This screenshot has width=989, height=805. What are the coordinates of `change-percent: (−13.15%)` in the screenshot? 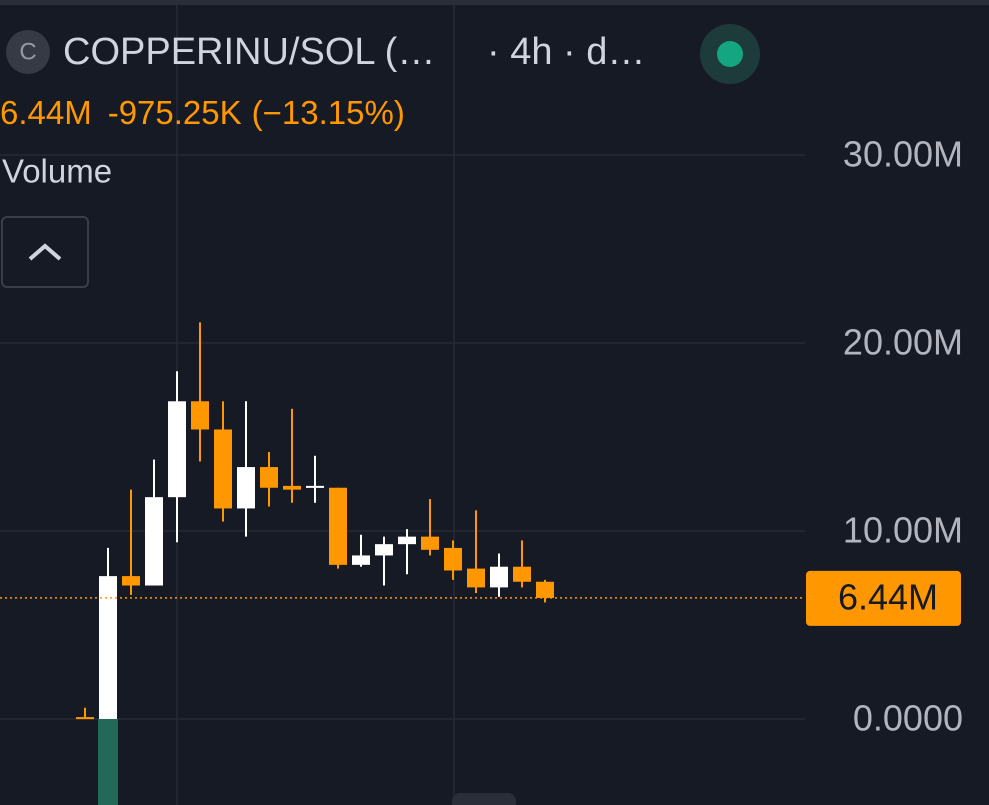 It's located at (328, 112).